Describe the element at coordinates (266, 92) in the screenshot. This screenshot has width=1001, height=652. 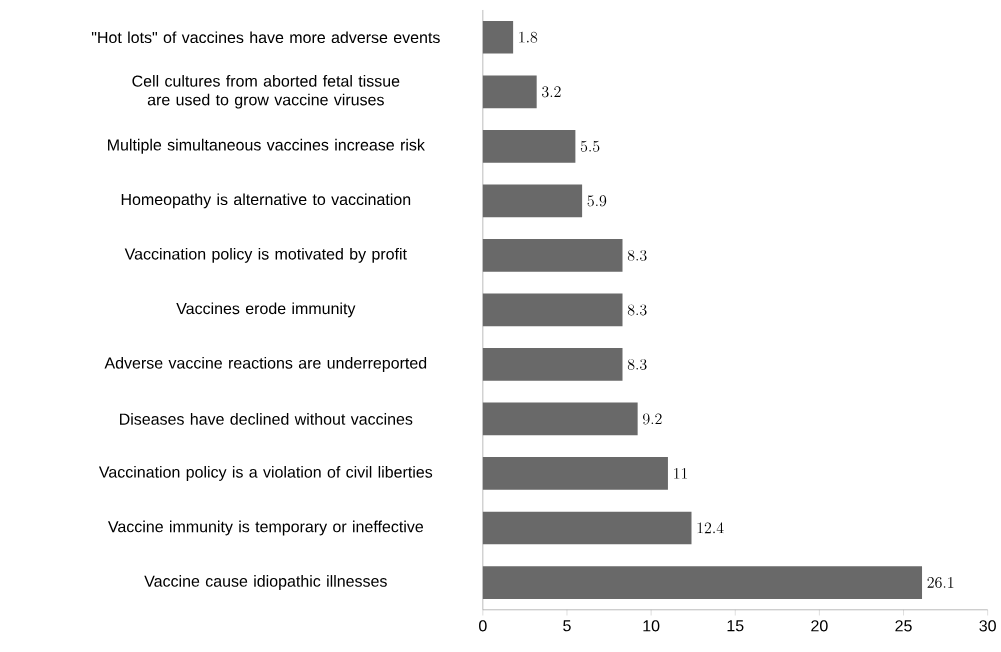
I see `y-tick-label: Cell cultures from aborted fetal tissue are used to grow vaccine viruses` at that location.